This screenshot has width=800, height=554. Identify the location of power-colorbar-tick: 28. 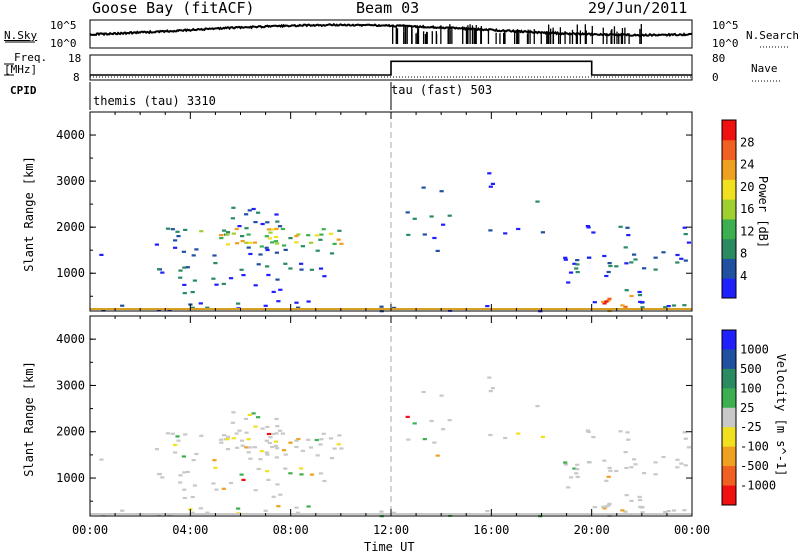
(747, 142).